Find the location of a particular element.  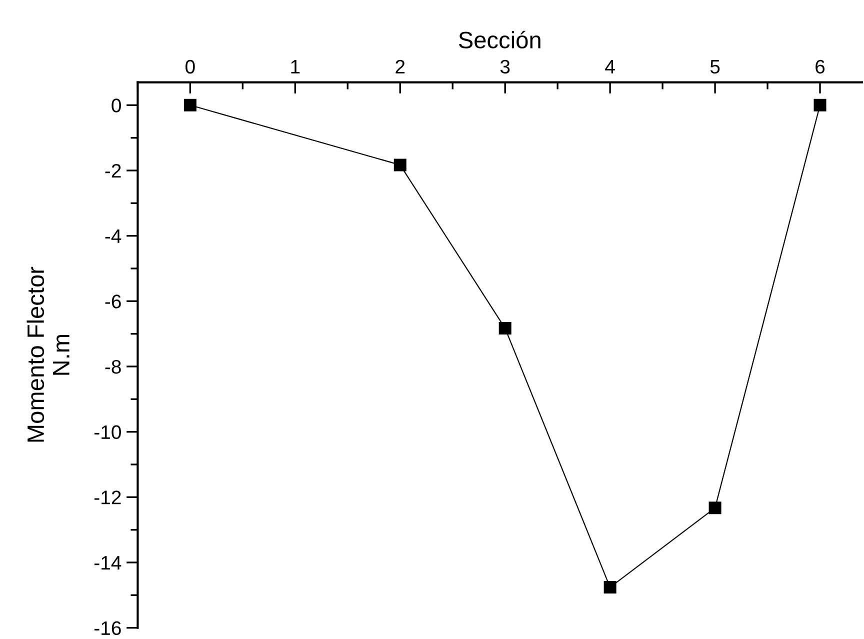

y-tick-label: -12 is located at coordinates (107, 497).